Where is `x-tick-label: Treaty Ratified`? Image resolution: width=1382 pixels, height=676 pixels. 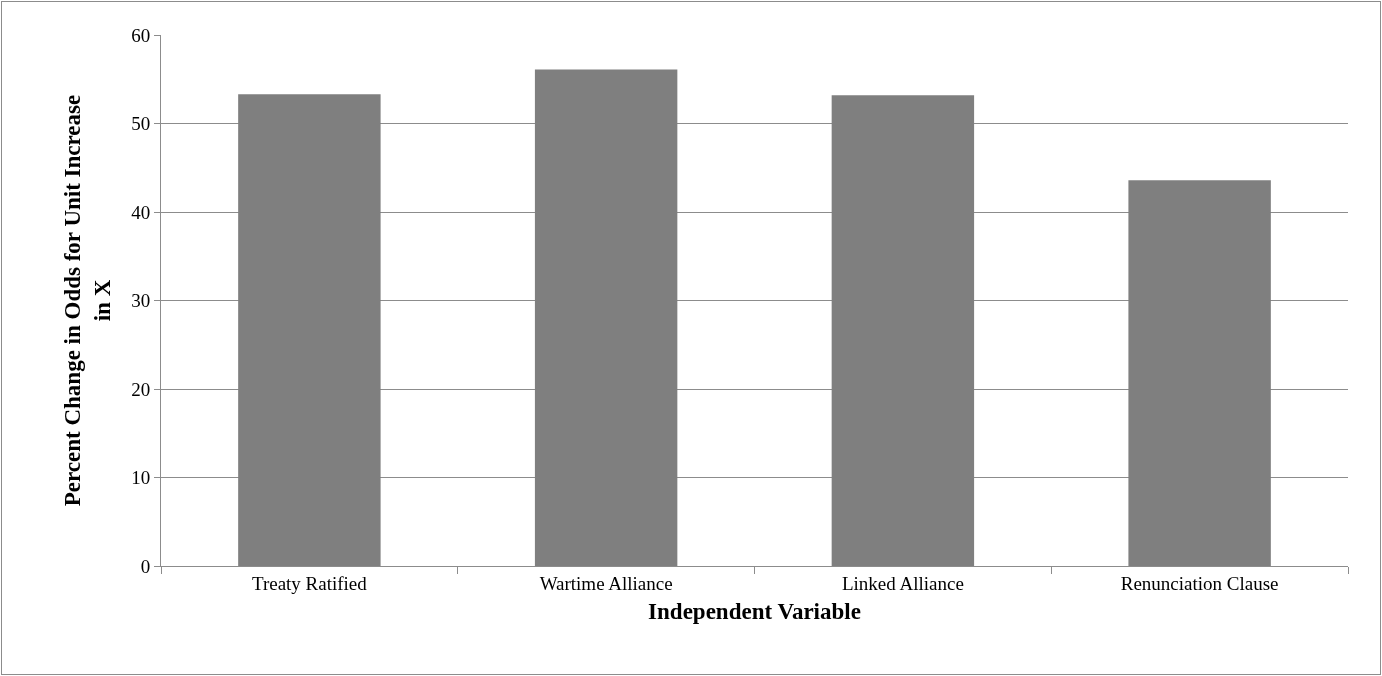
x-tick-label: Treaty Ratified is located at coordinates (309, 583).